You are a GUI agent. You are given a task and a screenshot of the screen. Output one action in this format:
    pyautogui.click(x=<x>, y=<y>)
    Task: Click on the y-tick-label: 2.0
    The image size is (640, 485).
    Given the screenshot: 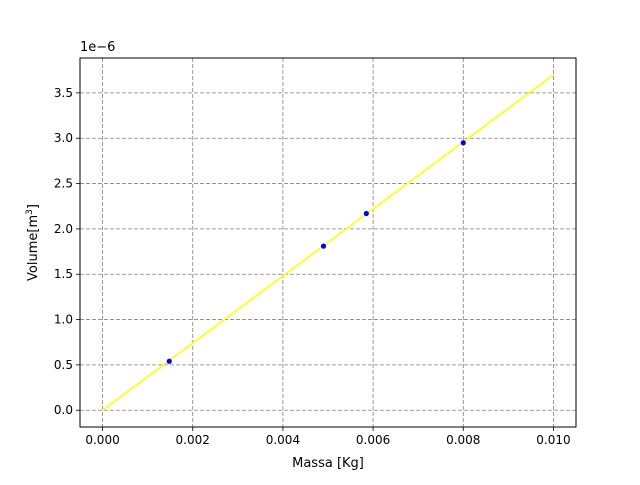 What is the action you would take?
    pyautogui.click(x=63, y=229)
    